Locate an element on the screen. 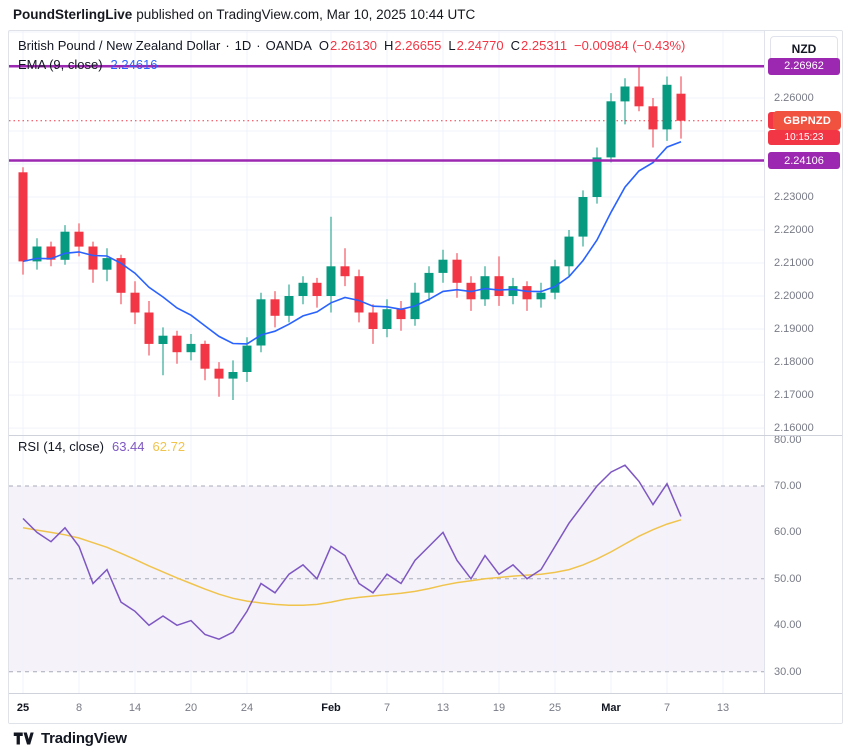 The image size is (851, 756). time-tick: 19 is located at coordinates (499, 708).